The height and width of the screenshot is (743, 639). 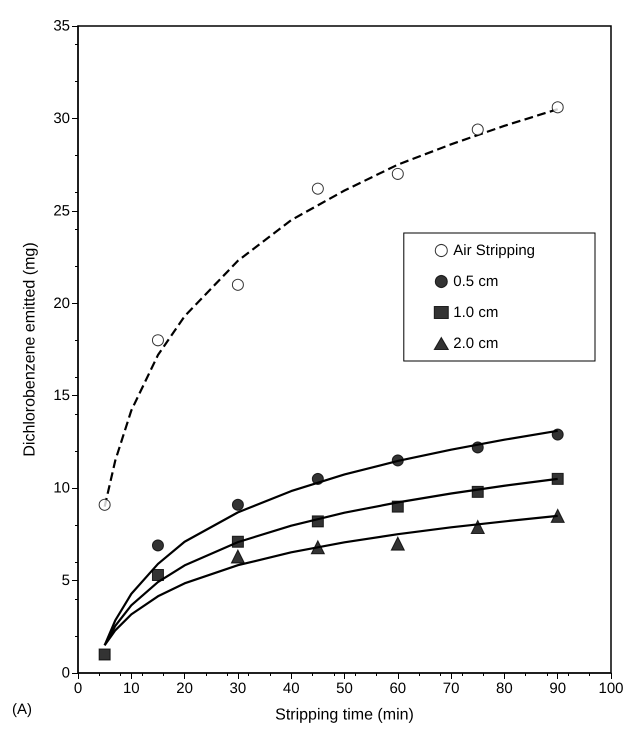 I want to click on x-tick-label: 10, so click(x=131, y=688).